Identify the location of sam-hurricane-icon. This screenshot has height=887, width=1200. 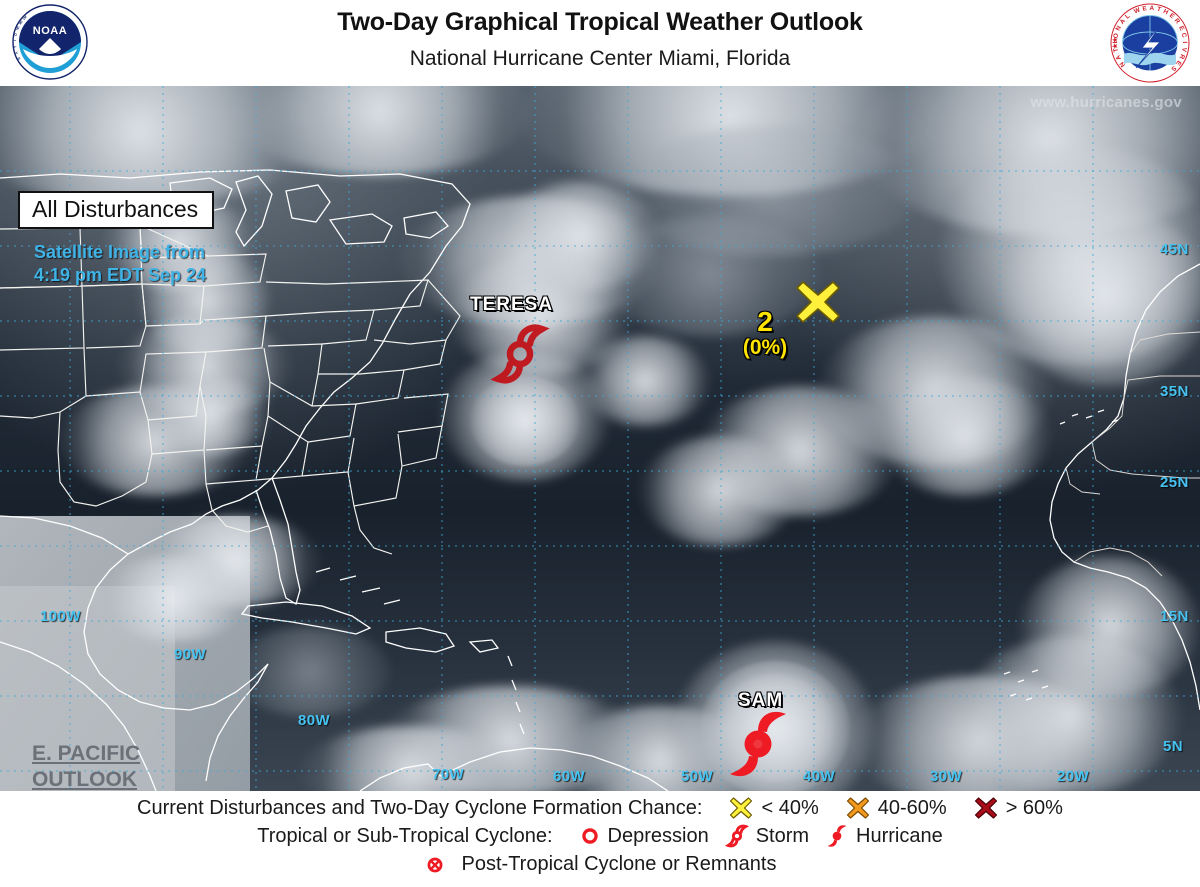
(758, 744).